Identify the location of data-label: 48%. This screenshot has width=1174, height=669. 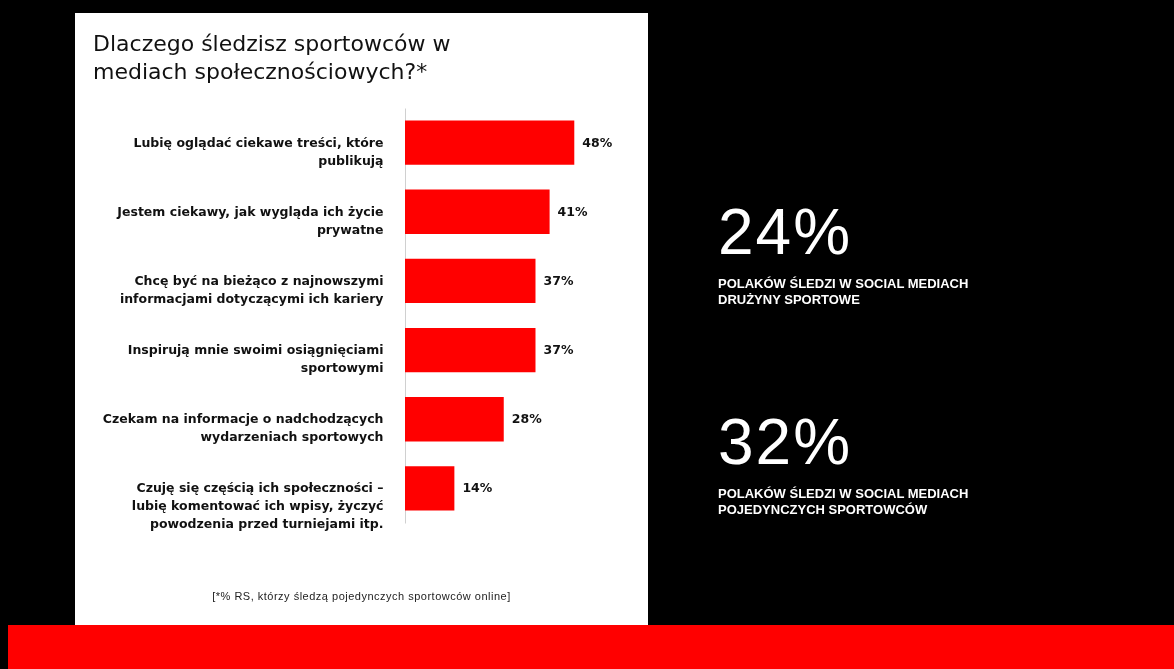
(597, 142).